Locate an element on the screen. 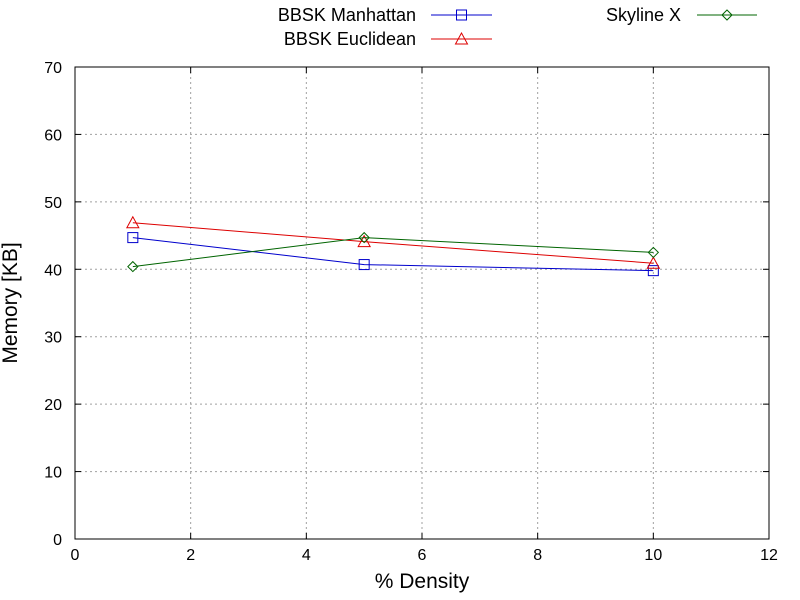 The image size is (800, 600). legend: BBSK Manhattan BBSK Euclidean Skyline X is located at coordinates (517, 27).